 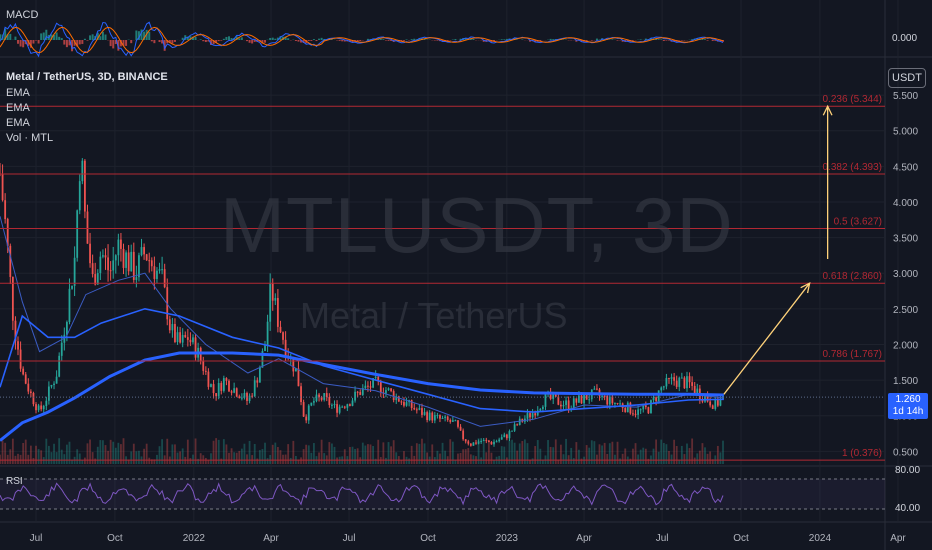 I want to click on rsi-label: RSI, so click(x=14, y=481).